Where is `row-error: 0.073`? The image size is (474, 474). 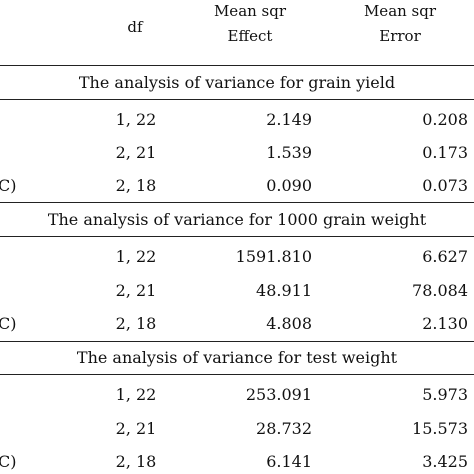 row-error: 0.073 is located at coordinates (445, 185).